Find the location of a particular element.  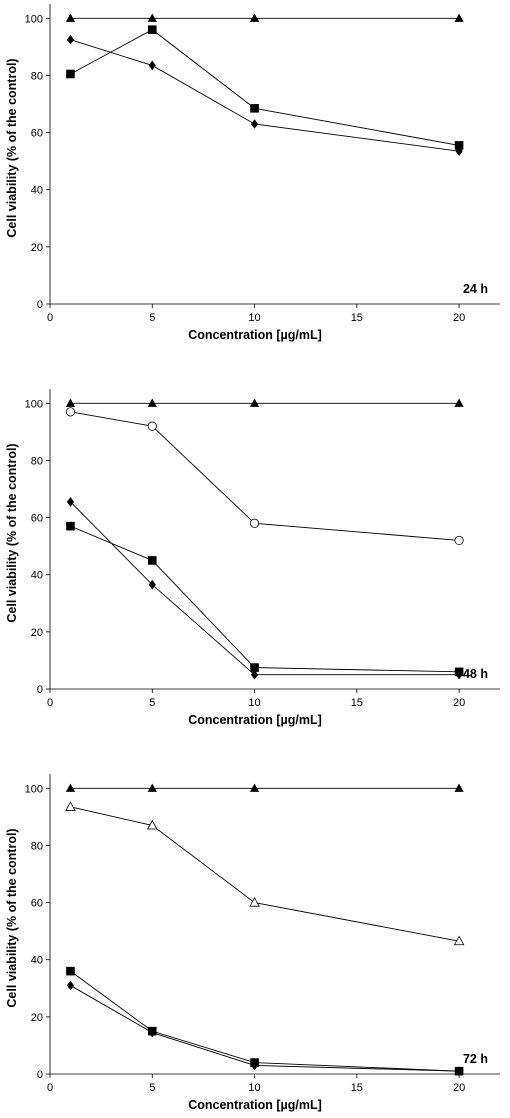

time-point-label: 48 h is located at coordinates (475, 674).